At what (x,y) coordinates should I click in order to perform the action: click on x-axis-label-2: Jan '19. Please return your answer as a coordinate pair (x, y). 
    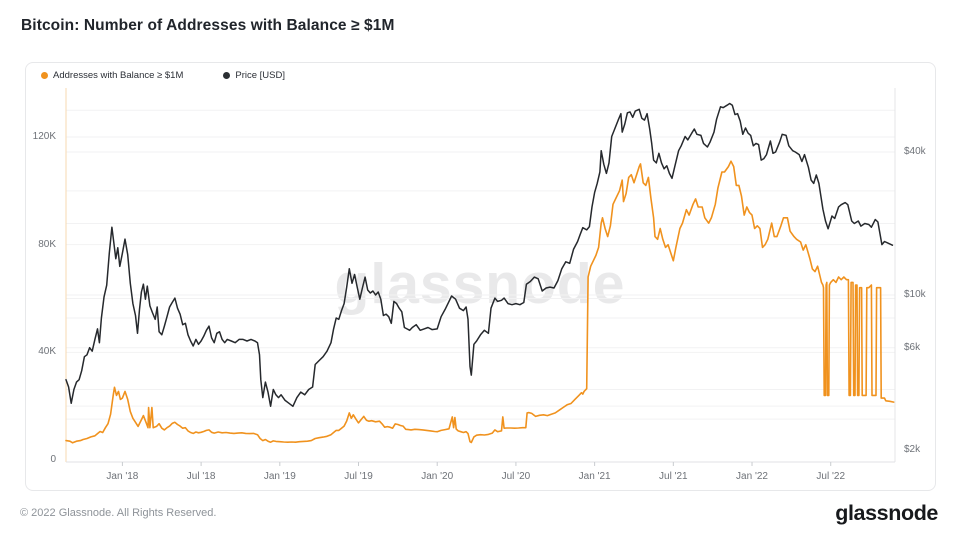
    Looking at the image, I should click on (279, 476).